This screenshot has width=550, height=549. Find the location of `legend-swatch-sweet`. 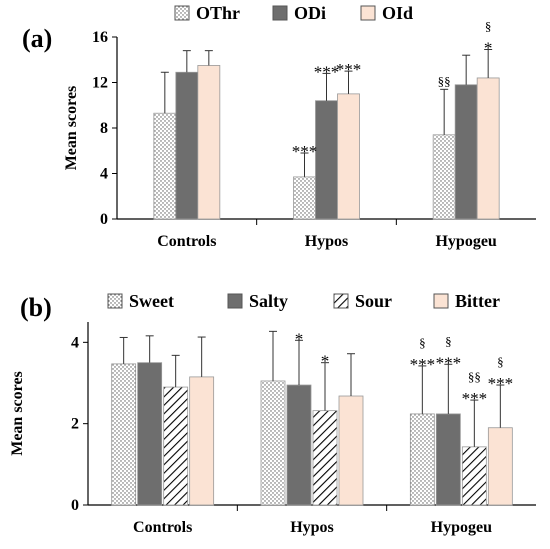

legend-swatch-sweet is located at coordinates (115, 301).